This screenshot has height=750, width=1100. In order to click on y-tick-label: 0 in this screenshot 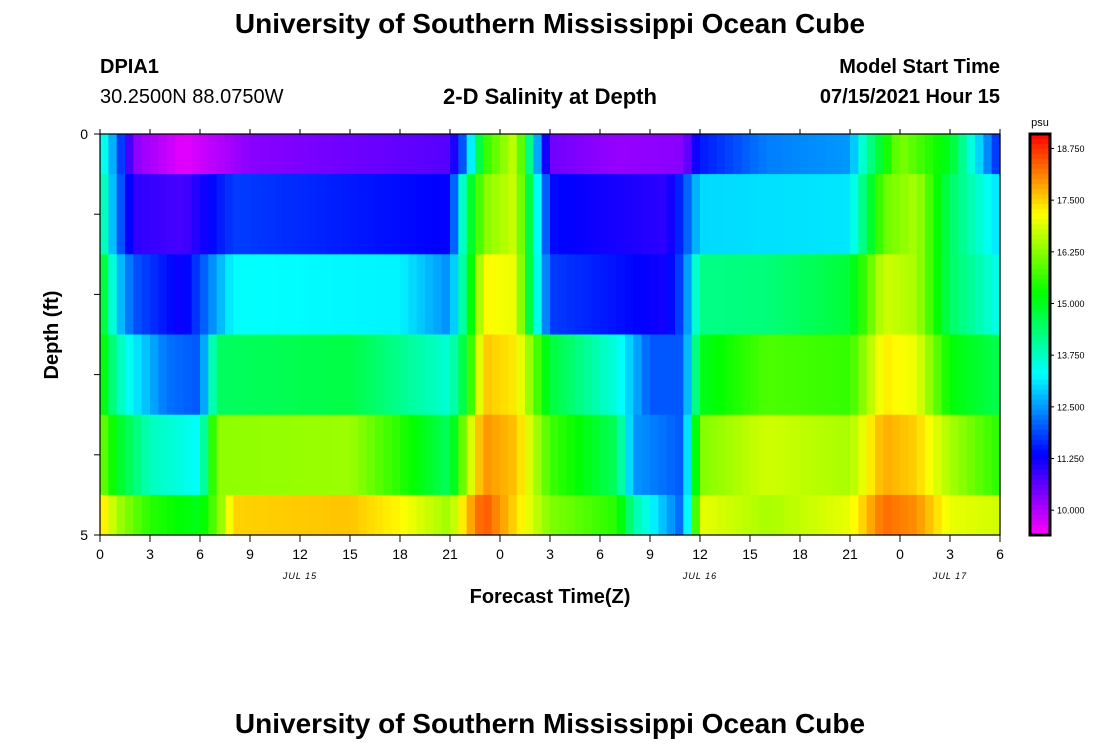, I will do `click(84, 134)`.